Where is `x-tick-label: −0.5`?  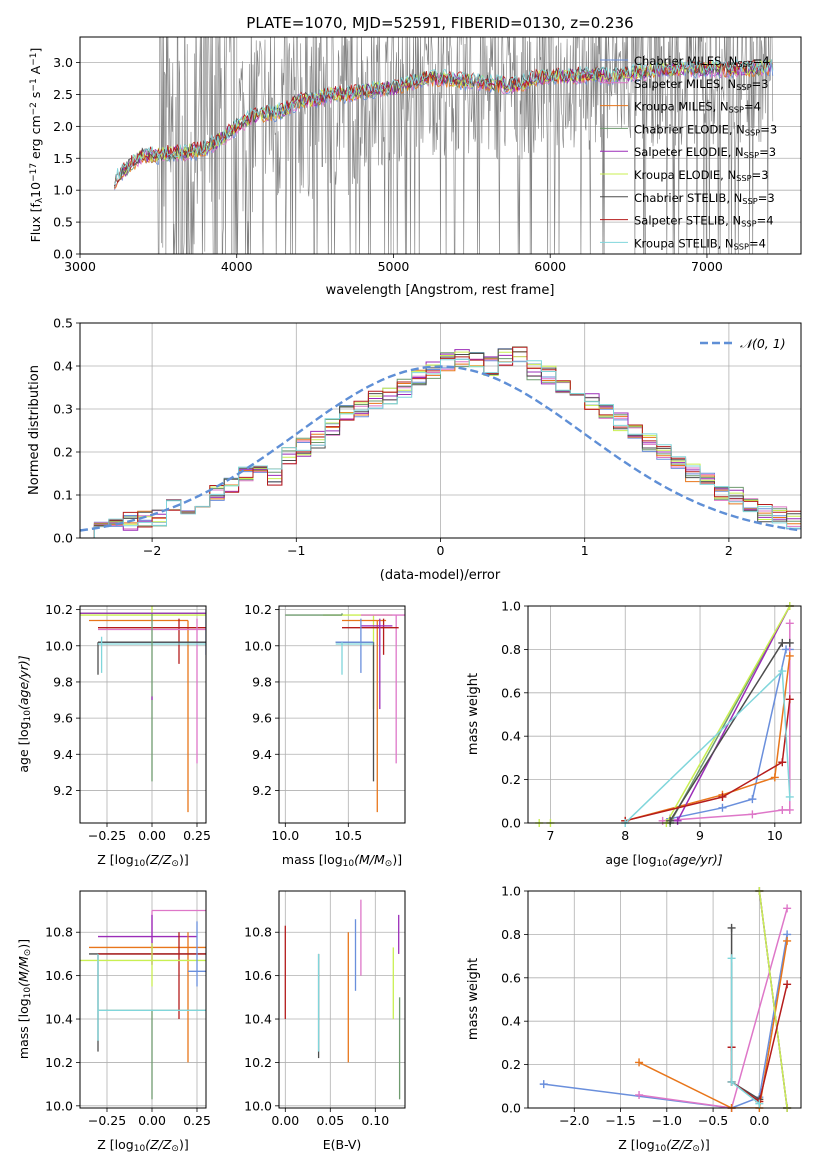 x-tick-label: −0.5 is located at coordinates (713, 1120).